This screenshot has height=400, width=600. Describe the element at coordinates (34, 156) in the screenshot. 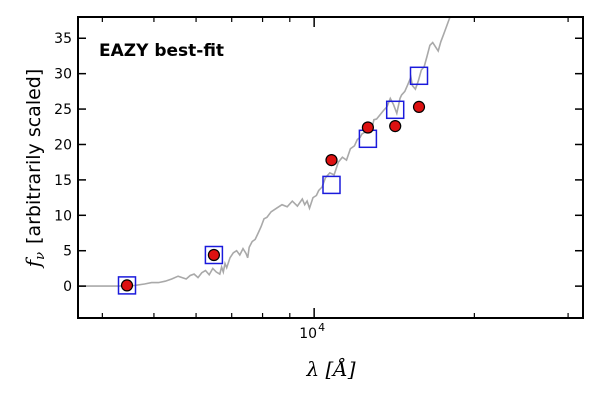

I see `y-axis-label-text: [arbitrarily scaled]` at that location.